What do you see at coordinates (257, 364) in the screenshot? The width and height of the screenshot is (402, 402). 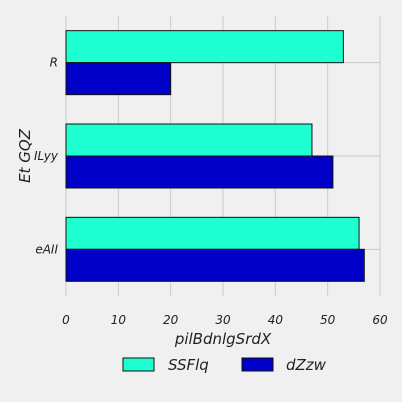 I see `legend-swatch-dZzw` at bounding box center [257, 364].